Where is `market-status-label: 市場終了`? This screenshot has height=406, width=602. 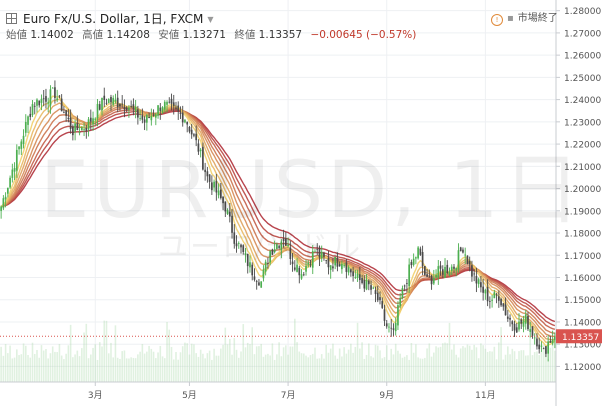
market-status-label: 市場終了 is located at coordinates (537, 18).